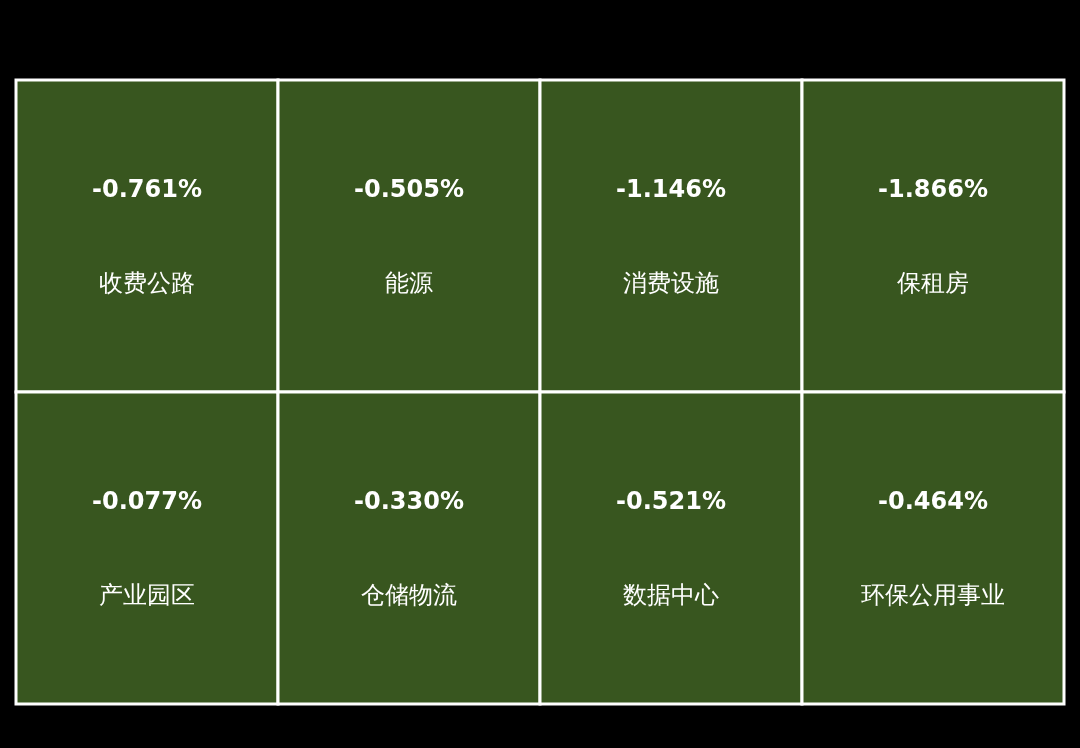 This screenshot has height=748, width=1080. I want to click on data-label: -0.761%, so click(147, 189).